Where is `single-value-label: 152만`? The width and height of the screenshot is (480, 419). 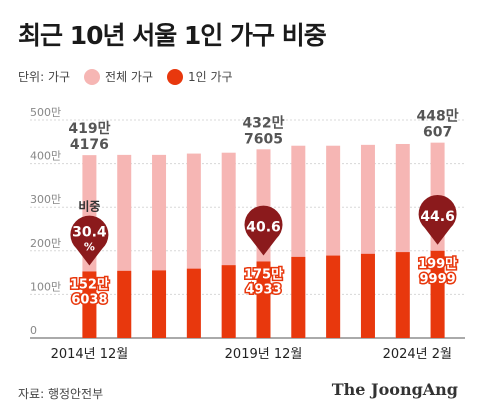
single-value-label: 152만 is located at coordinates (89, 284).